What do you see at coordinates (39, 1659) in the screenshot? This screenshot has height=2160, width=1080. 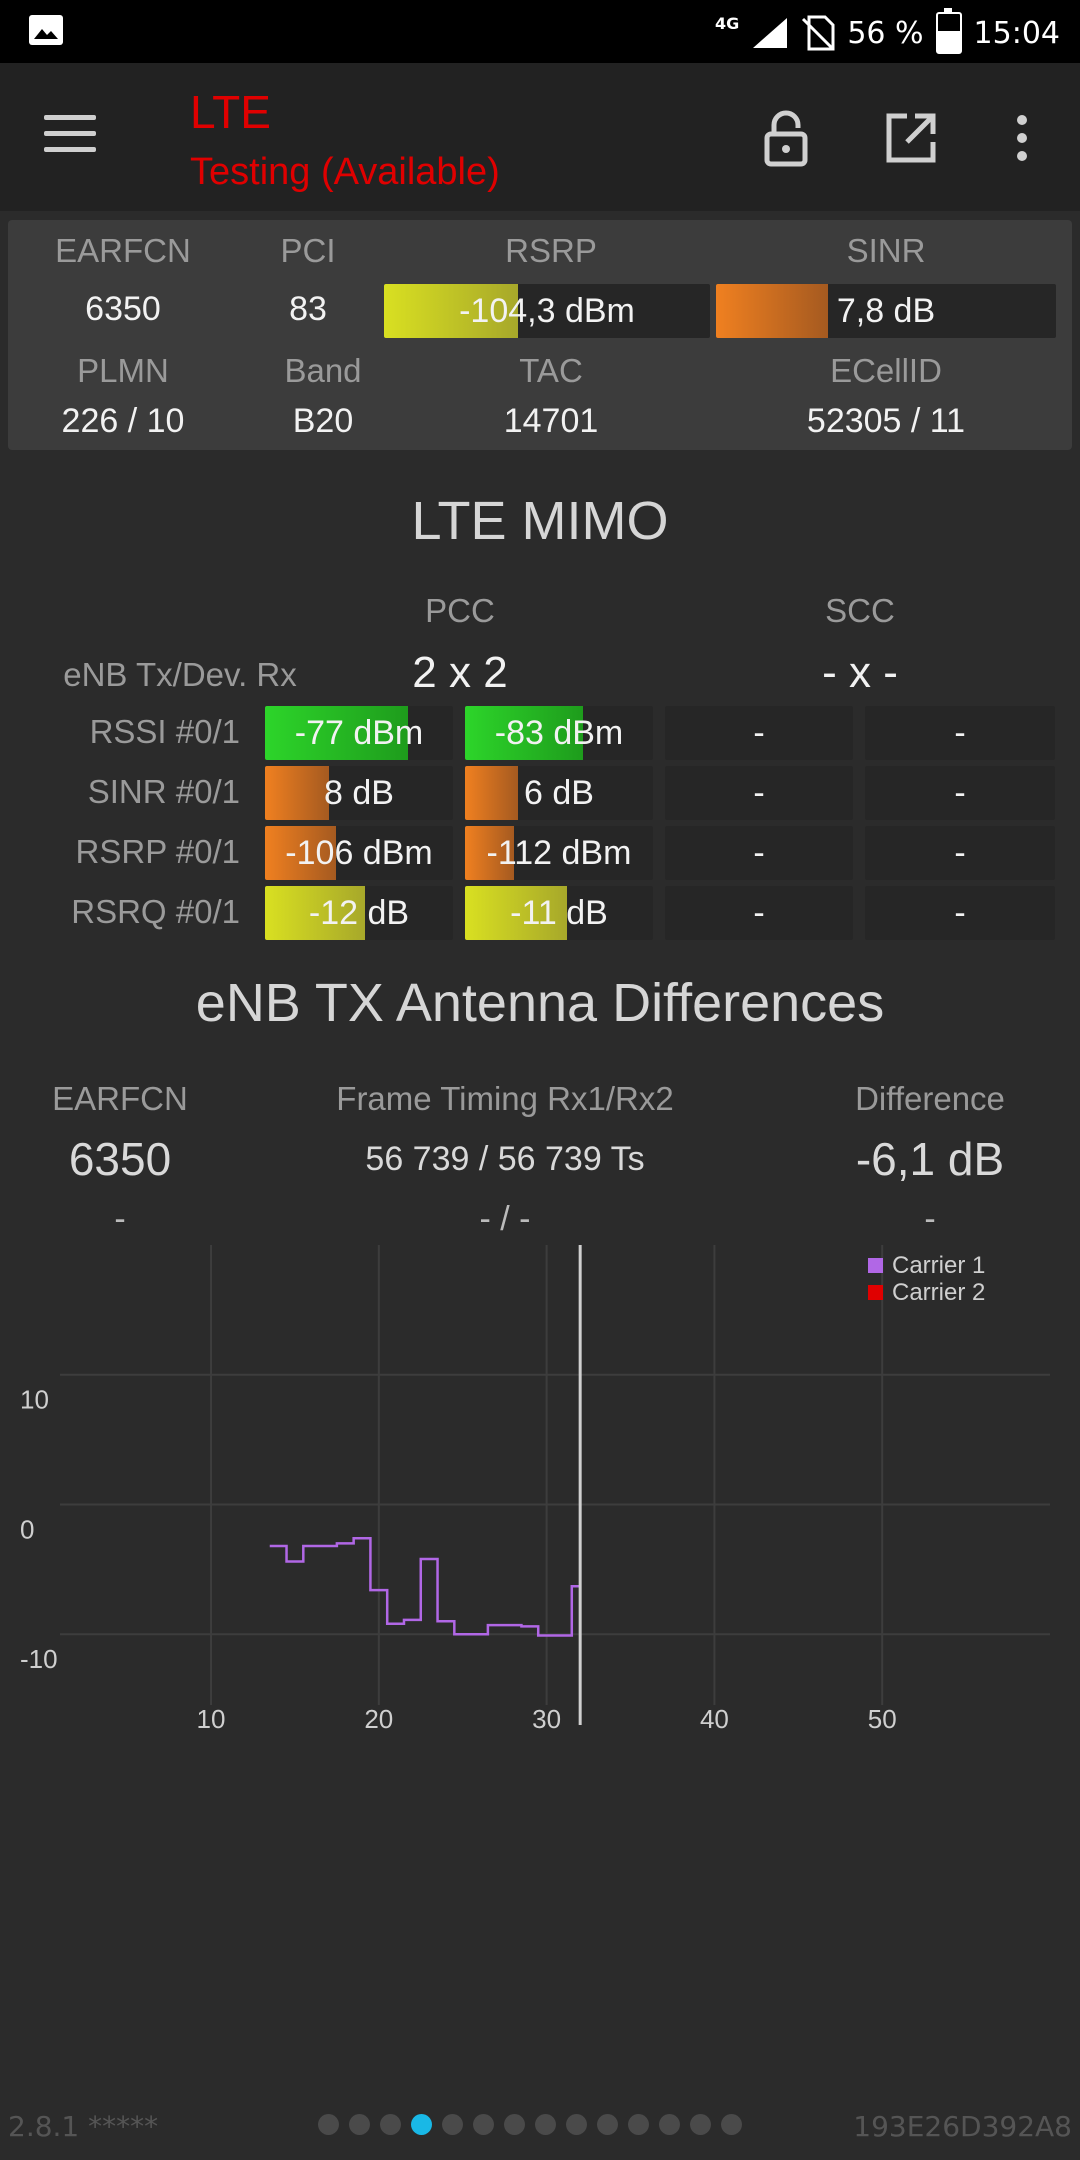 I see `y-tick-label: -10` at bounding box center [39, 1659].